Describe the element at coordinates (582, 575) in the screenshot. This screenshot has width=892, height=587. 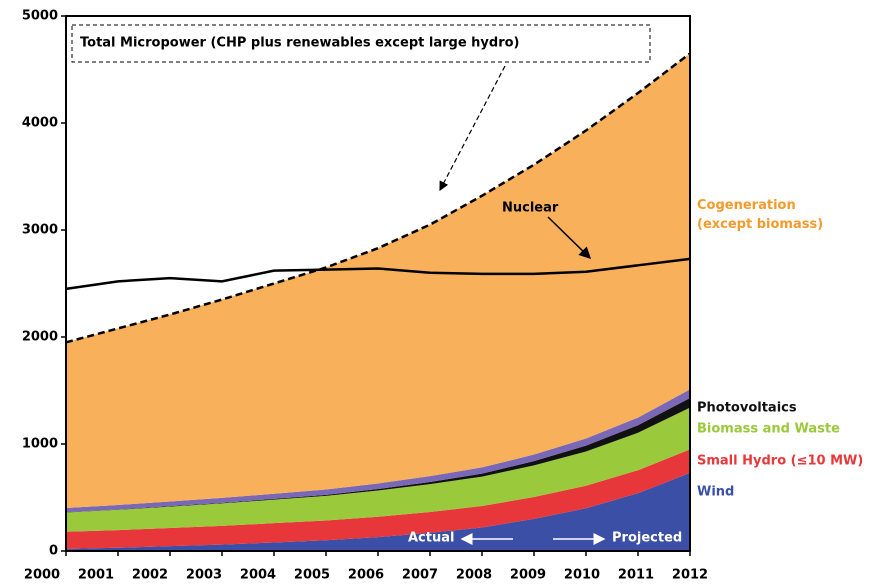
I see `x-tick-label: 2010` at that location.